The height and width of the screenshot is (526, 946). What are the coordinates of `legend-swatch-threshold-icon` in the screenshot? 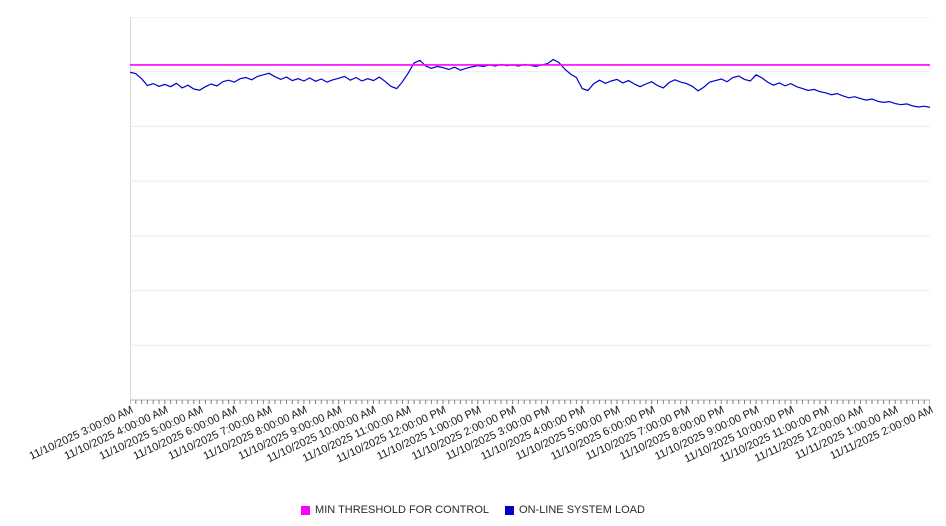 It's located at (306, 510).